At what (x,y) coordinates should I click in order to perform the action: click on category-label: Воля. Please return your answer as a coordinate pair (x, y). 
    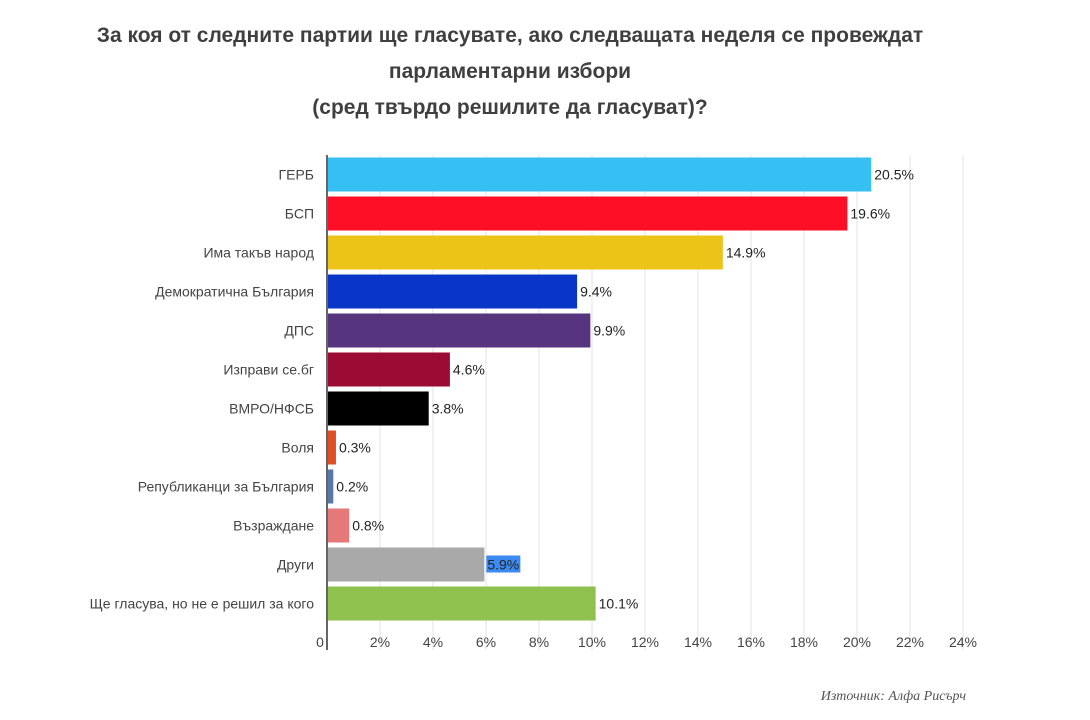
    Looking at the image, I should click on (297, 448).